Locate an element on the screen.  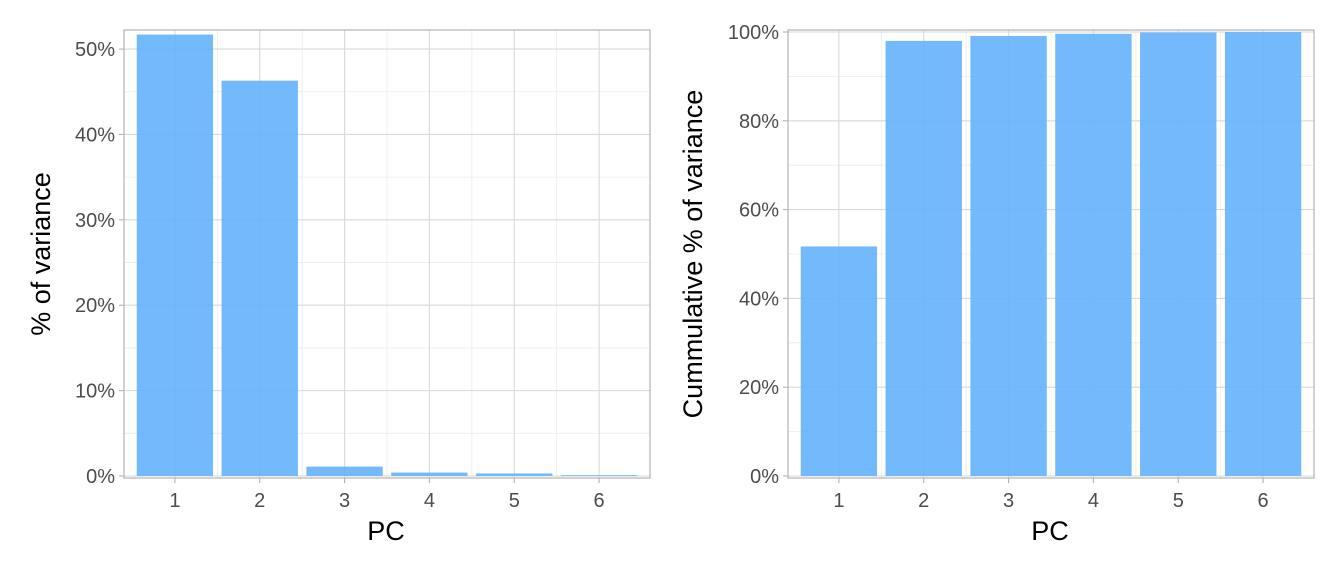
y-tick-label: 60% is located at coordinates (759, 211).